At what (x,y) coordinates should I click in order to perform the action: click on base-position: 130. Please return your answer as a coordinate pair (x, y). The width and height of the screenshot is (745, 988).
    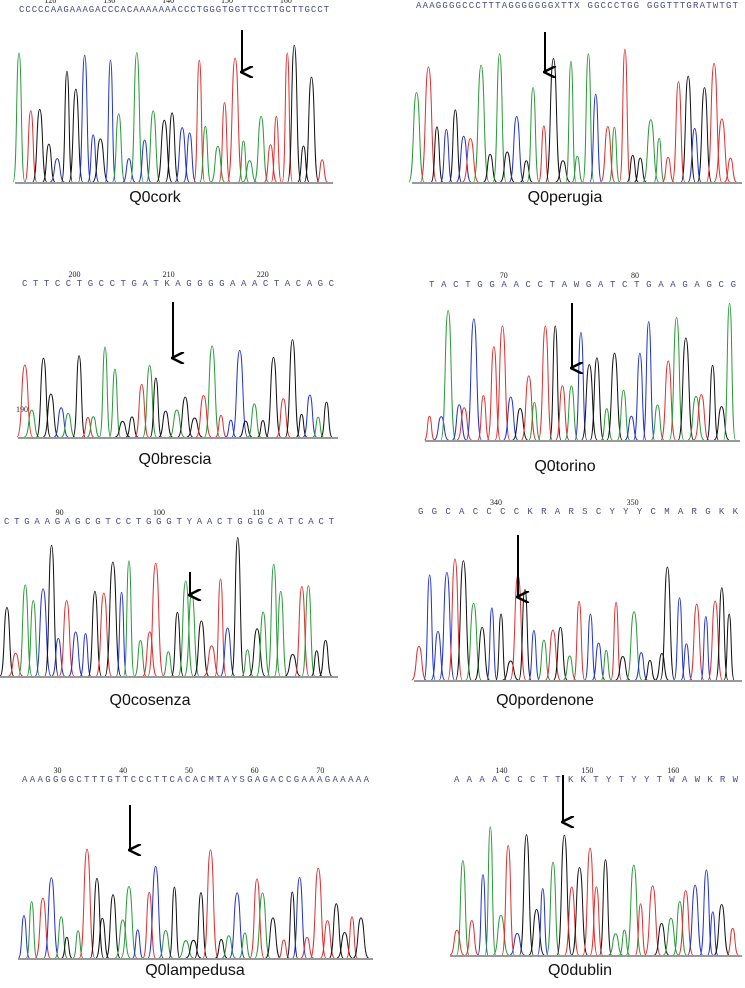
    Looking at the image, I should click on (109, 2).